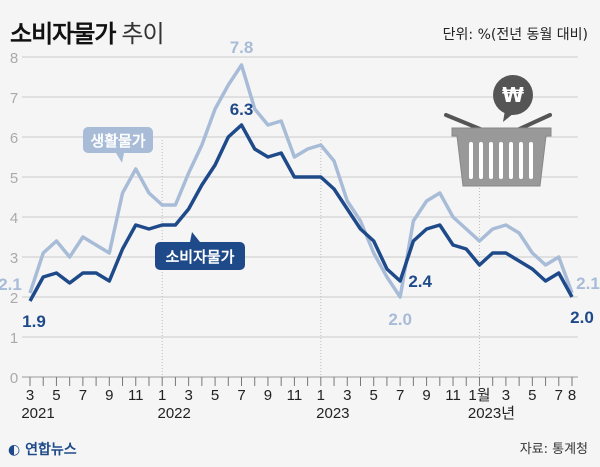  I want to click on source-label: 자료: 통계청, so click(553, 449).